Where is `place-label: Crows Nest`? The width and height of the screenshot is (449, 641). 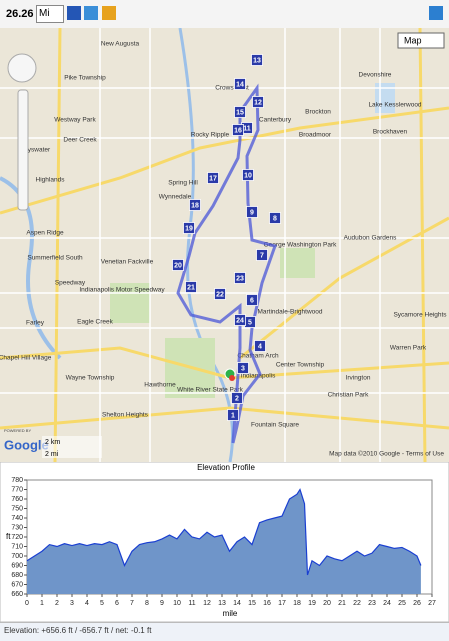
place-label: Crows Nest is located at coordinates (232, 88).